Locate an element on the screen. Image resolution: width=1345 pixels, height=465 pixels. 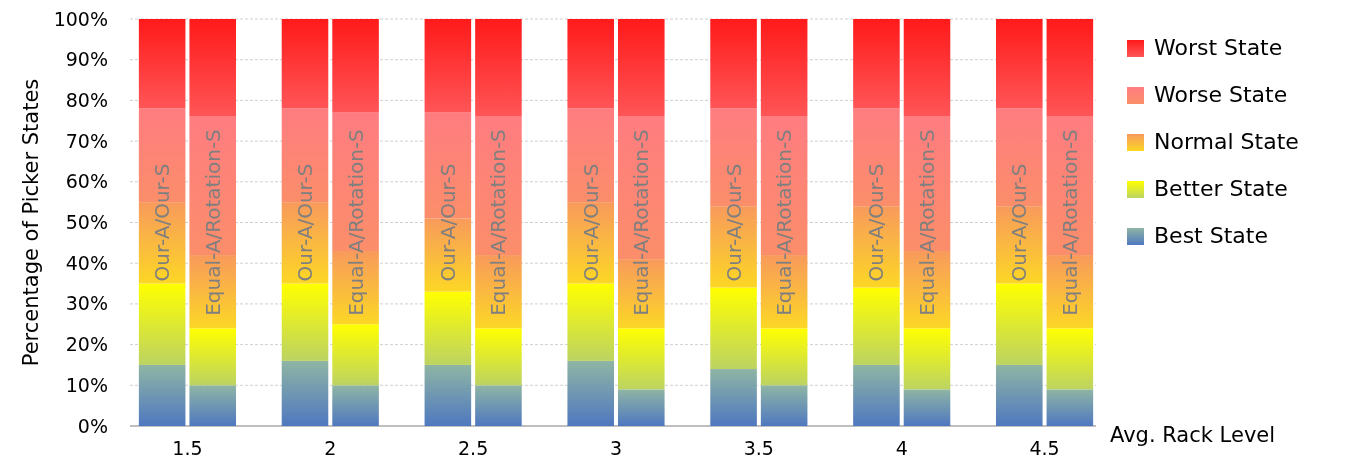
y-tick-label: 90% is located at coordinates (86, 59).